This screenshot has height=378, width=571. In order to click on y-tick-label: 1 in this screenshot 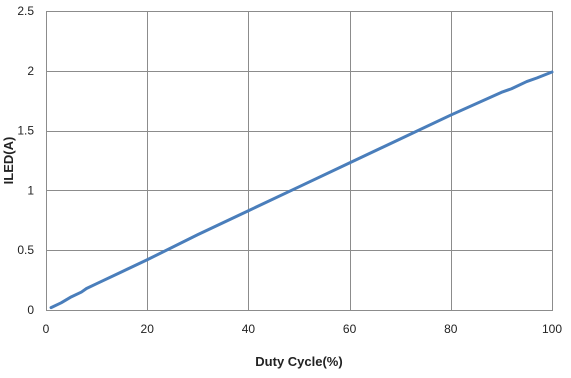, I will do `click(30, 190)`.